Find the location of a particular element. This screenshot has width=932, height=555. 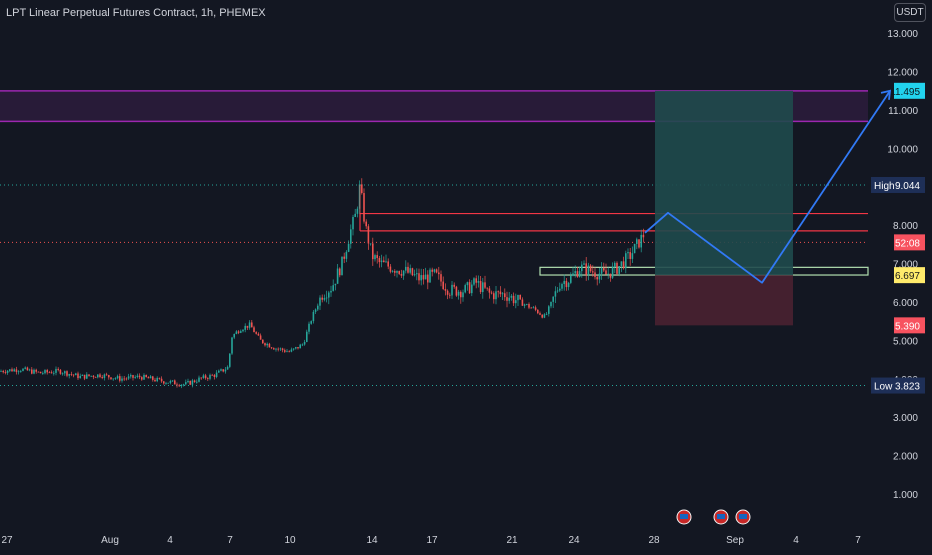

event-flag-icon is located at coordinates (743, 516).